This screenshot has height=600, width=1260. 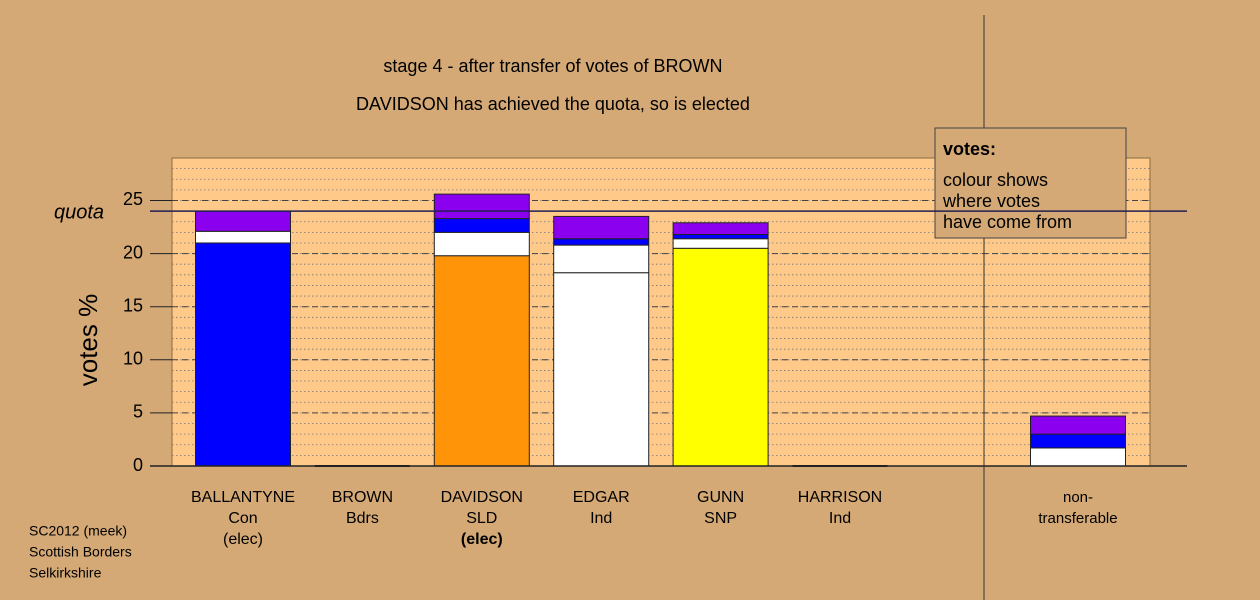 I want to click on x-tick-label: BROWN, so click(x=362, y=497).